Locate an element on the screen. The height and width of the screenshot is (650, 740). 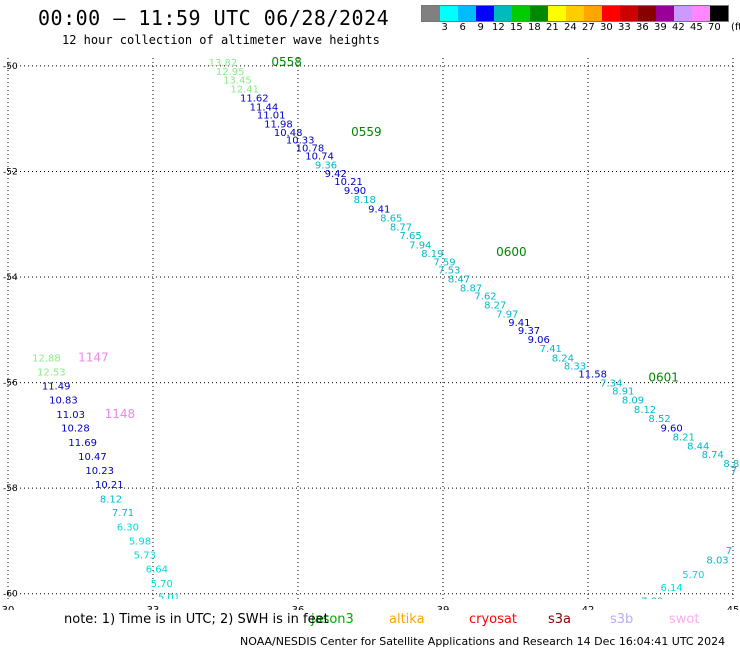
swh-value-label: 8.03 is located at coordinates (717, 561).